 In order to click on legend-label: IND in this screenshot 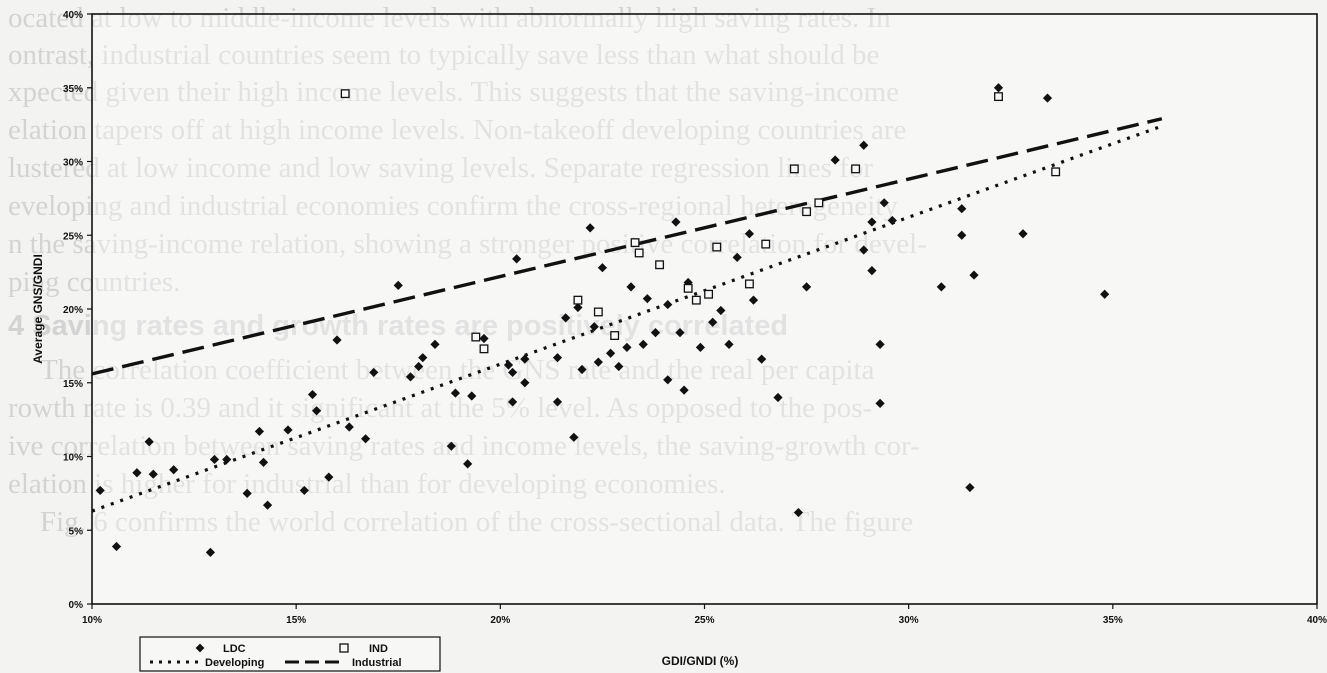, I will do `click(378, 649)`.